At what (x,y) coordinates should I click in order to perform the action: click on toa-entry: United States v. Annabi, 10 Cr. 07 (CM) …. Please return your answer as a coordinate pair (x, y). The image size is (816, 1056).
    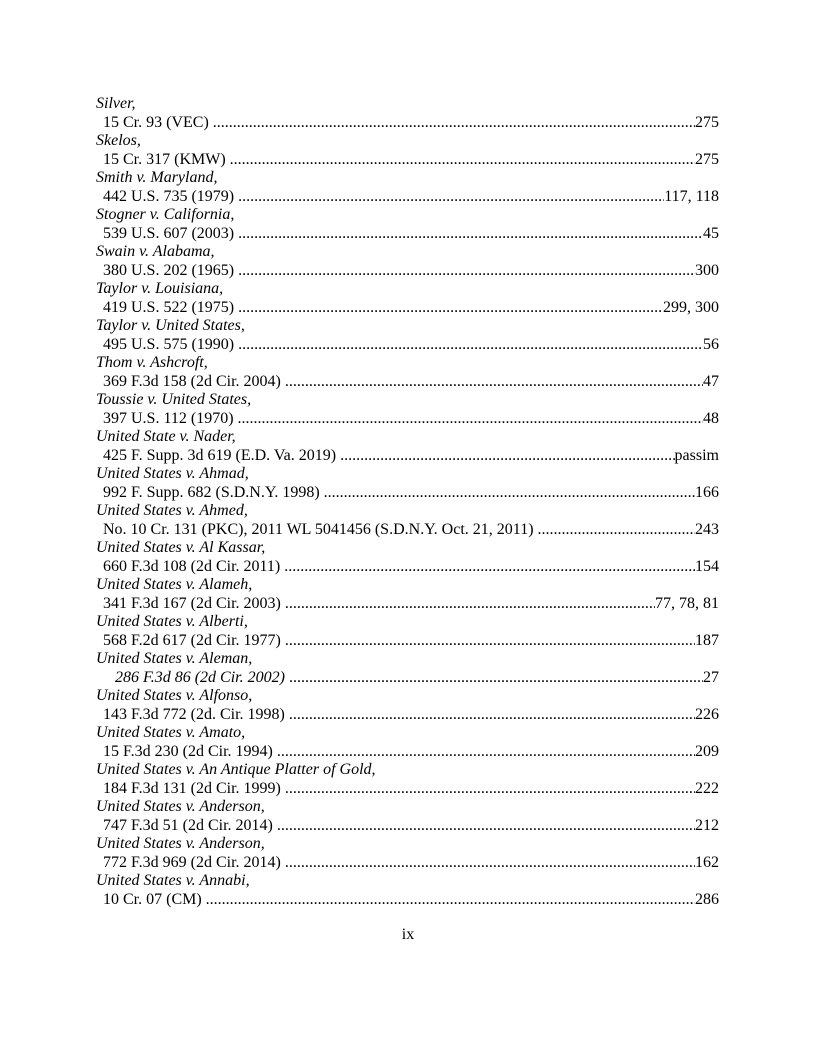
    Looking at the image, I should click on (407, 890).